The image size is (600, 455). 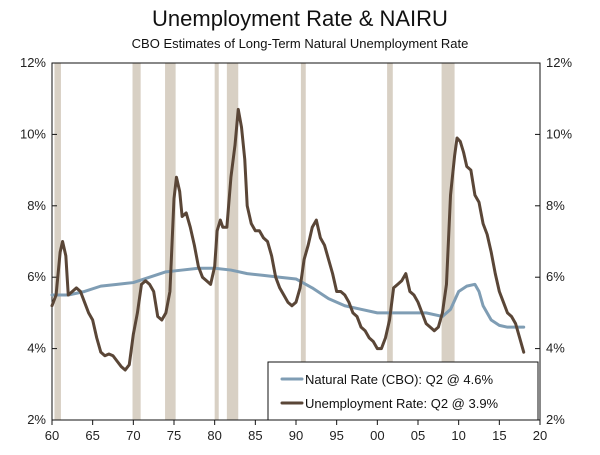 I want to click on x-tick-label-3: 75, so click(x=174, y=435).